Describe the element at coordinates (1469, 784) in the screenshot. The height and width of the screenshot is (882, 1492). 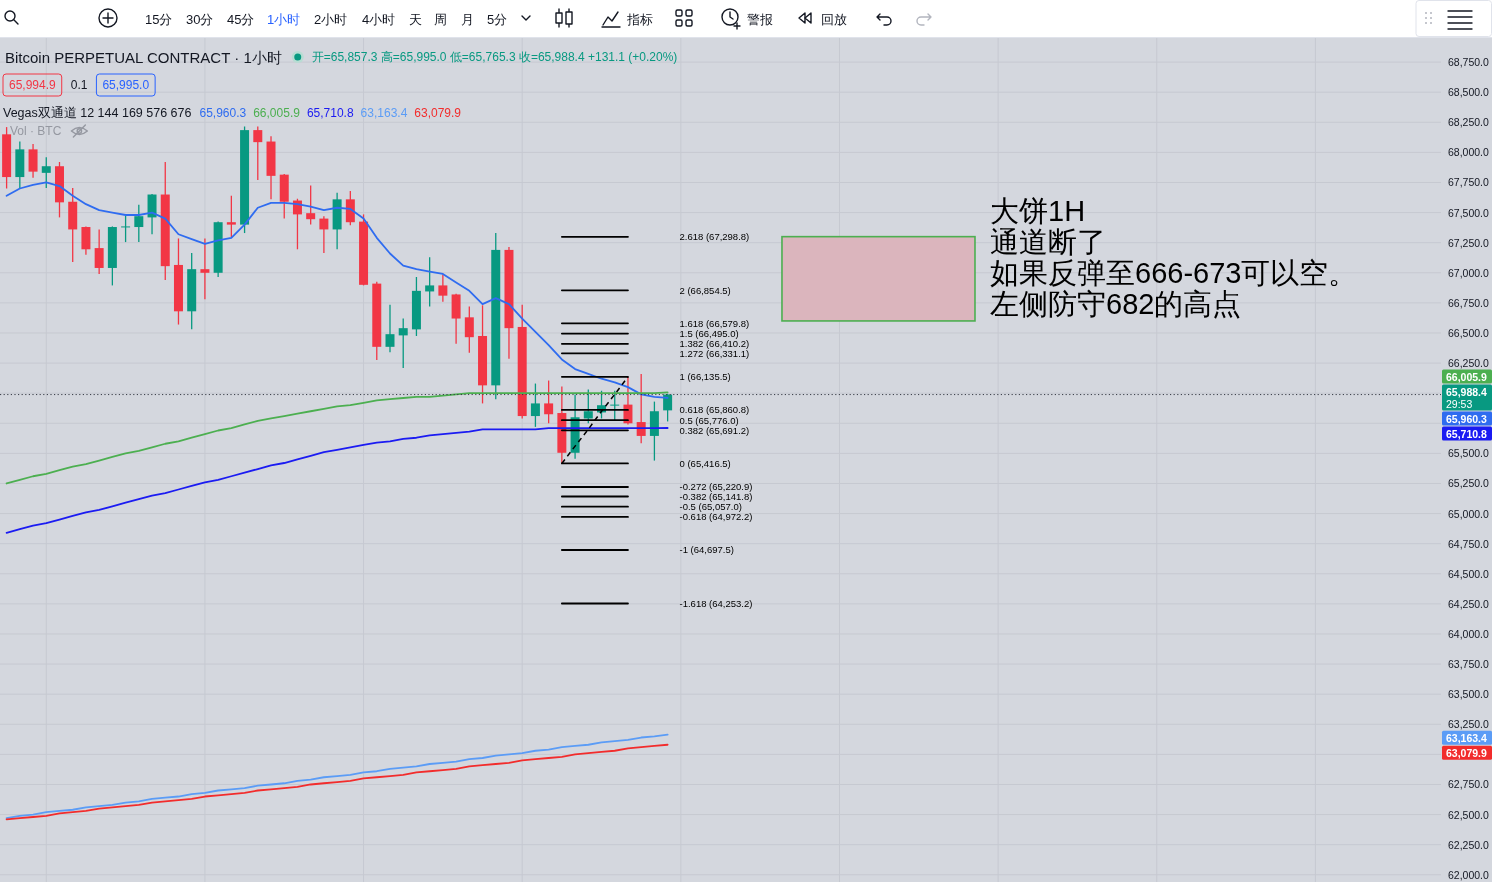
I see `y-tick-label: 62,750.0` at that location.